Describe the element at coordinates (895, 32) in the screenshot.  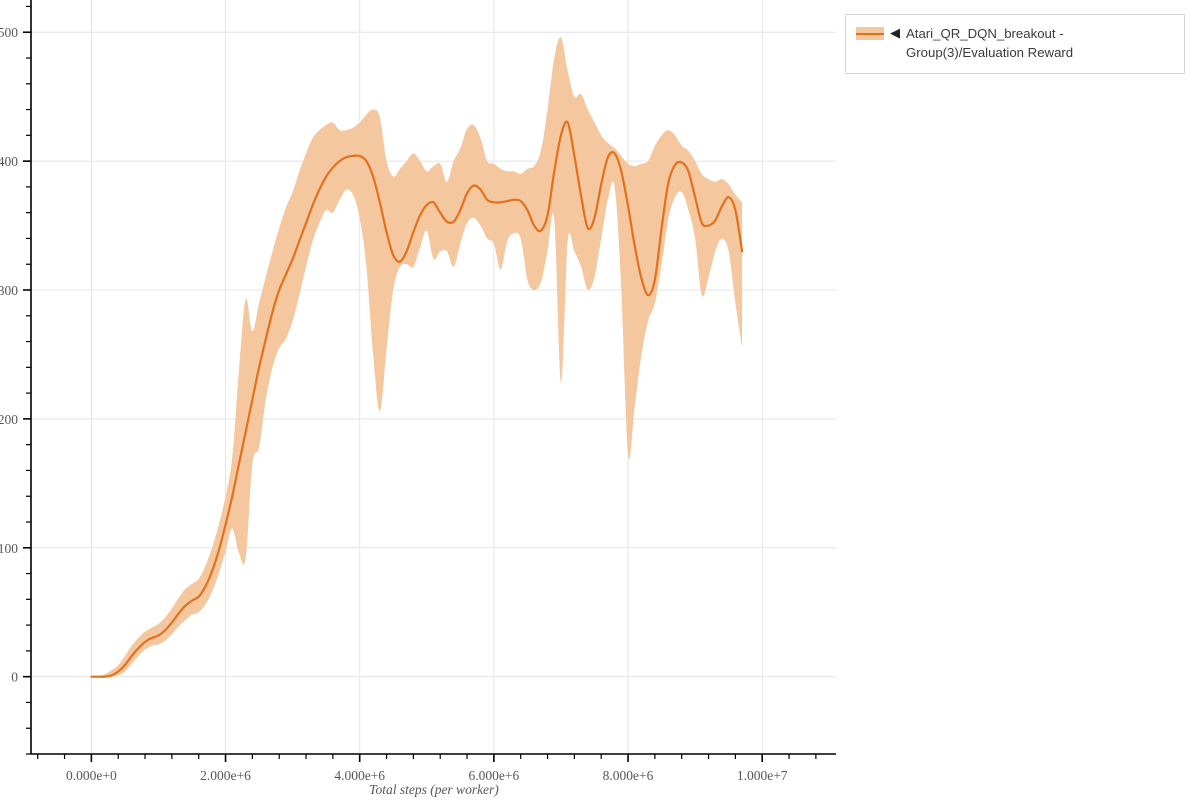
I see `legend-triangle-icon: ◀` at that location.